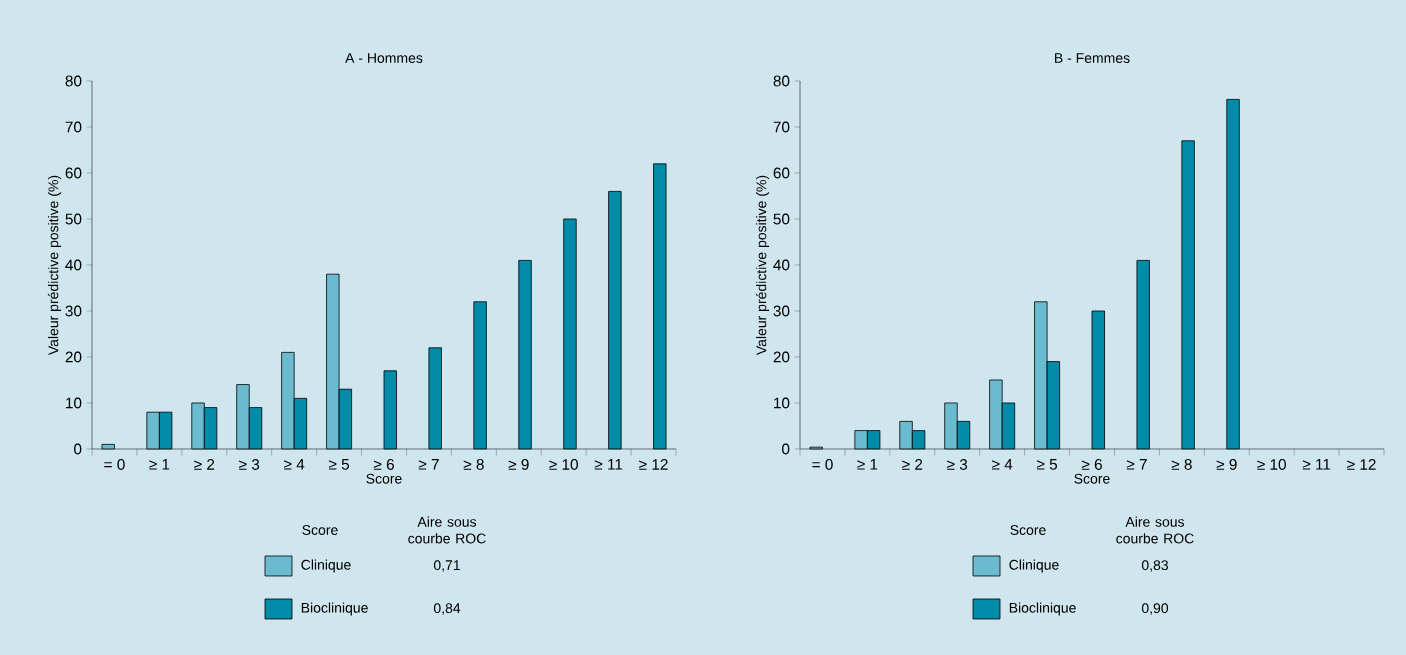 This screenshot has height=655, width=1406. I want to click on text: 0,84, so click(447, 609).